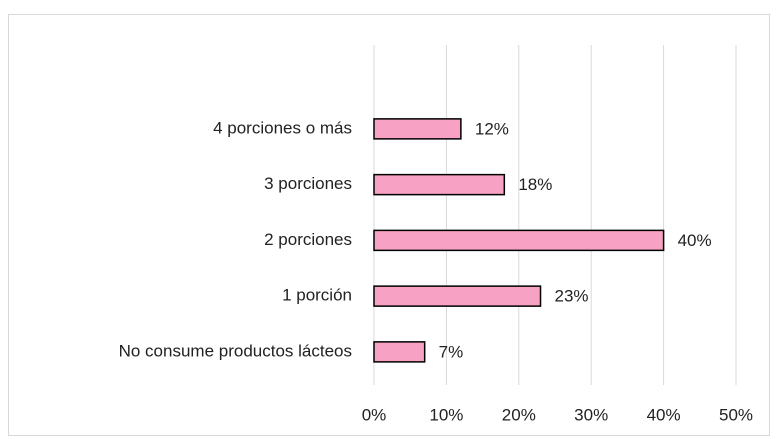 This screenshot has height=439, width=777. Describe the element at coordinates (374, 414) in the screenshot. I see `x-tick-label: 0%` at that location.